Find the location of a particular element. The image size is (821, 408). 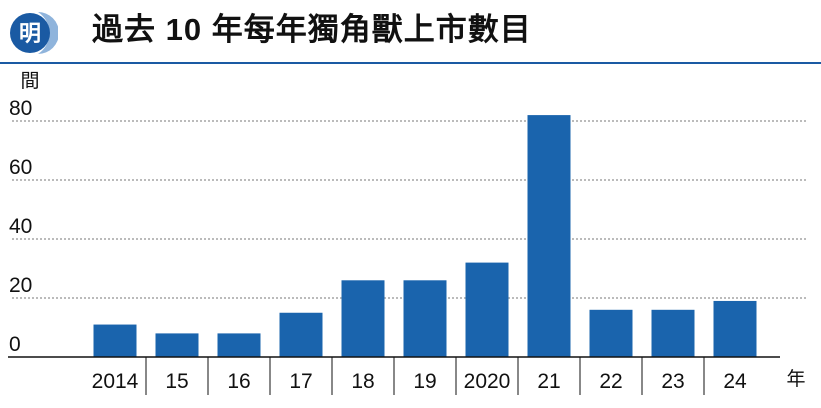

x-tick-label: 24 is located at coordinates (735, 381).